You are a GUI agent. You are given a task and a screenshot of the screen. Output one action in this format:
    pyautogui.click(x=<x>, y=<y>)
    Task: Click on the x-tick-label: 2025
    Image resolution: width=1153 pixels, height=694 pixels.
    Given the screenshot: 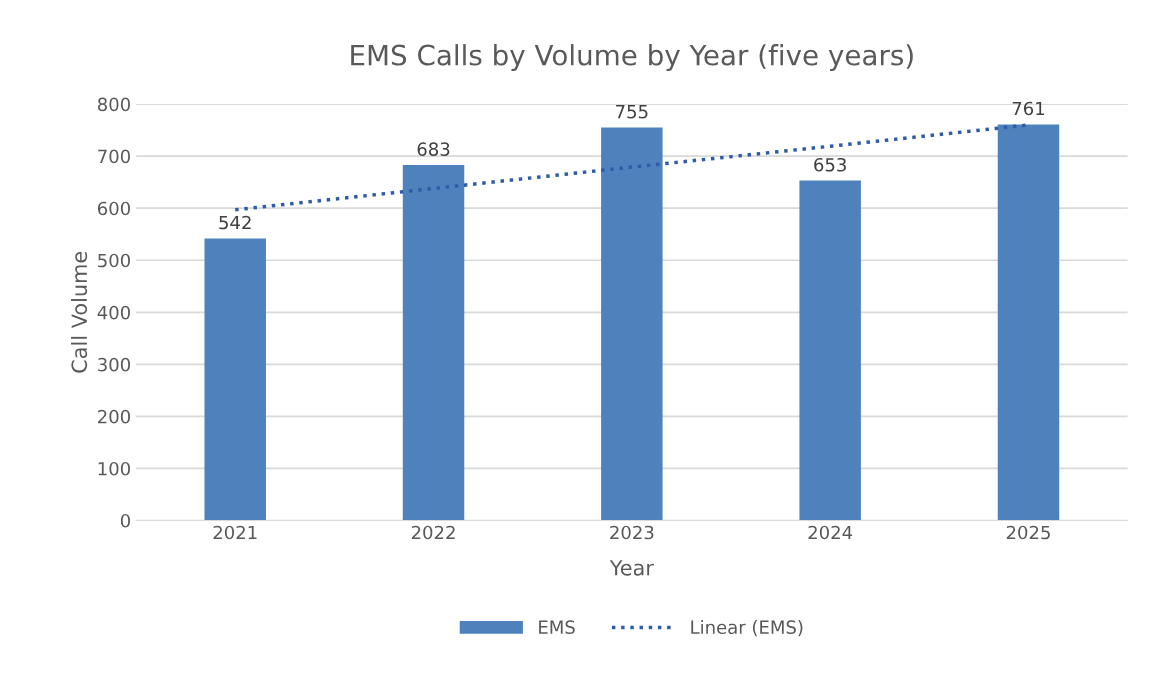 What is the action you would take?
    pyautogui.click(x=1028, y=532)
    